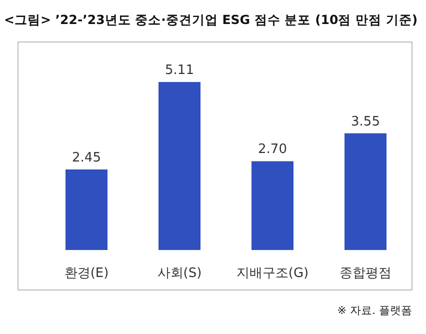  I want to click on data-label: 3.55, so click(365, 122).